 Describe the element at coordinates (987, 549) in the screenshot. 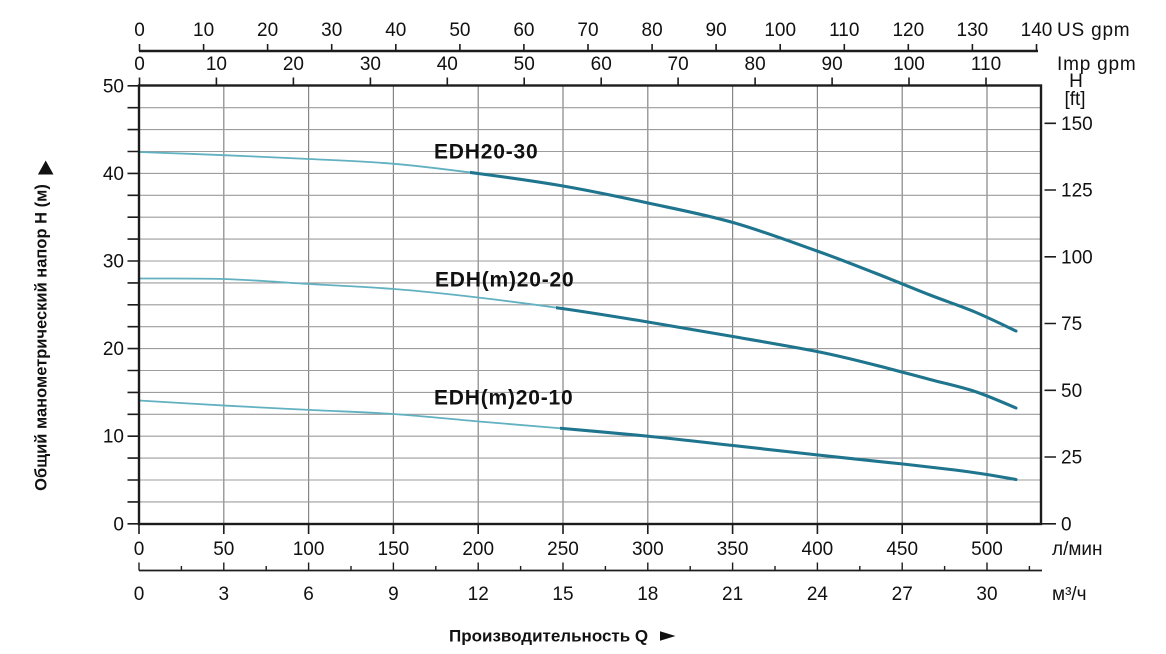

I see `svg-text: 500` at that location.